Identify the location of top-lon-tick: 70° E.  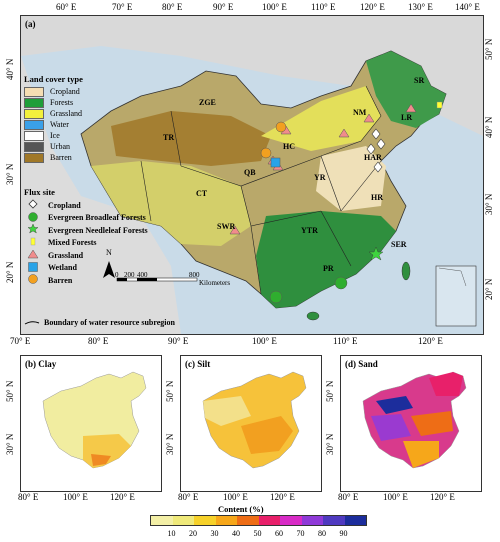
(122, 7).